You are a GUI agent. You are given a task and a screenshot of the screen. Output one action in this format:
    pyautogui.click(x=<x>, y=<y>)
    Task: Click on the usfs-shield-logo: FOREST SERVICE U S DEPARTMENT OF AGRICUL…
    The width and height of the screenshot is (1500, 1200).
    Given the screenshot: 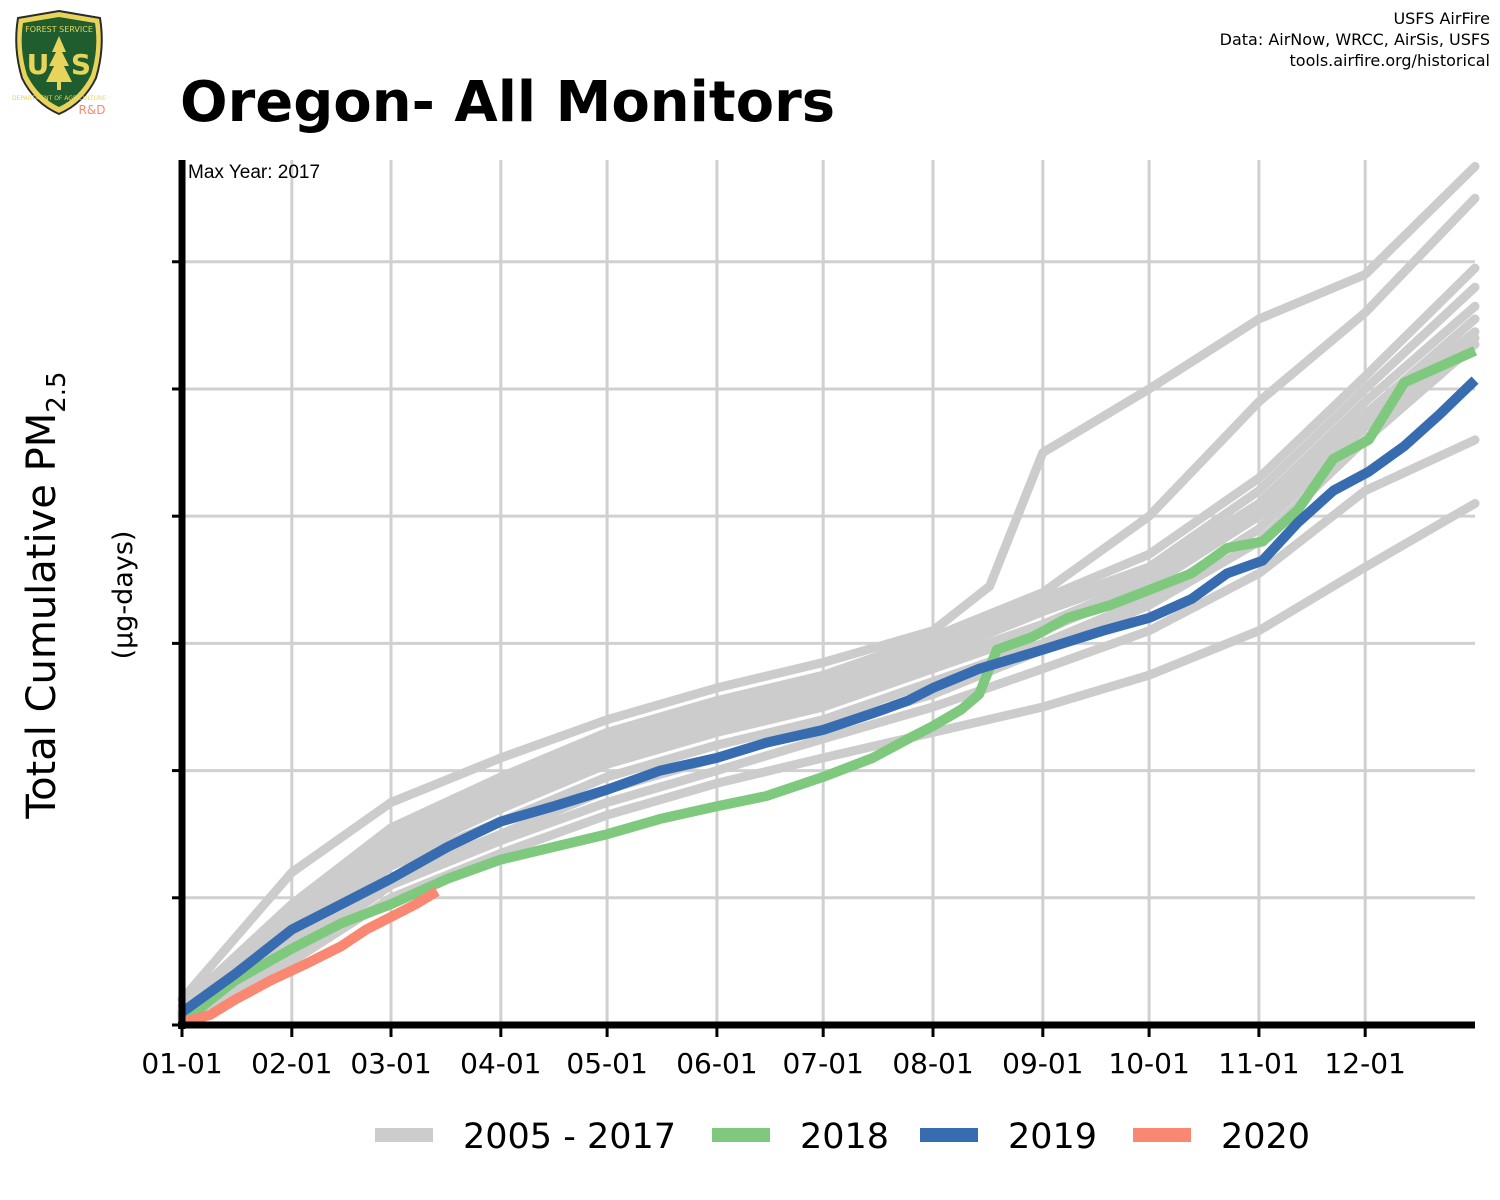 What is the action you would take?
    pyautogui.click(x=59, y=63)
    